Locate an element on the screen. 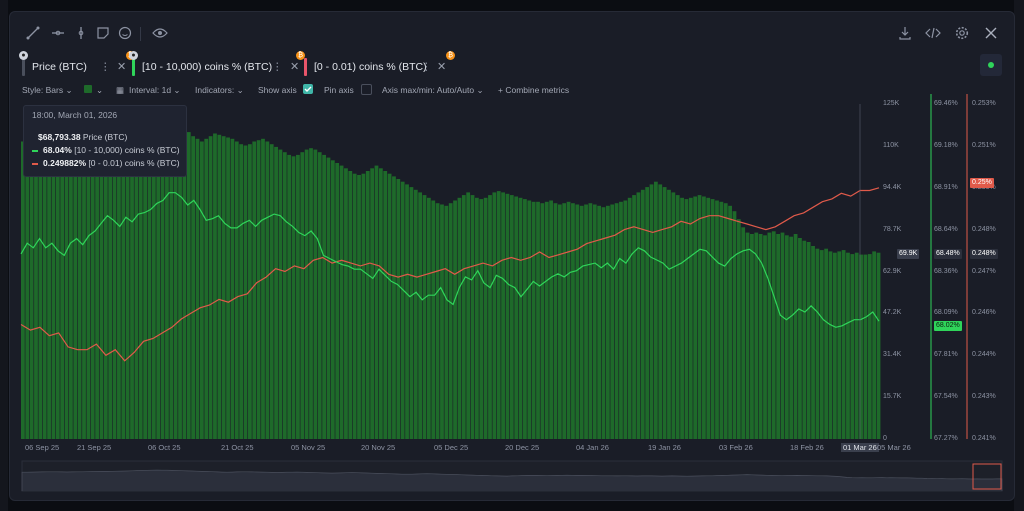 The height and width of the screenshot is (511, 1024). red-axis-tick: 0.244% is located at coordinates (984, 355).